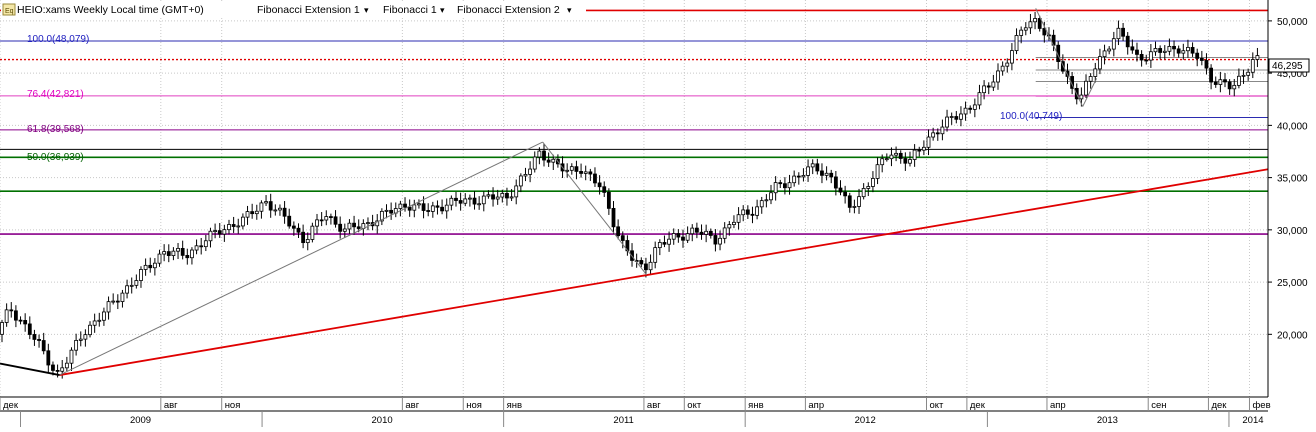 This screenshot has height=432, width=1316. I want to click on fib-label-61-8: 61.8(39,568), so click(55, 129).